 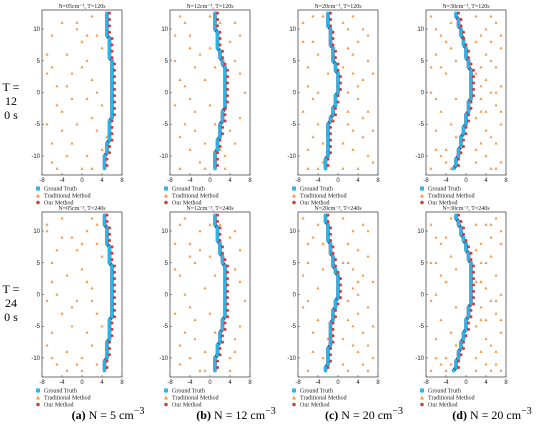 I want to click on x-tick-label: 8, so click(x=378, y=181).